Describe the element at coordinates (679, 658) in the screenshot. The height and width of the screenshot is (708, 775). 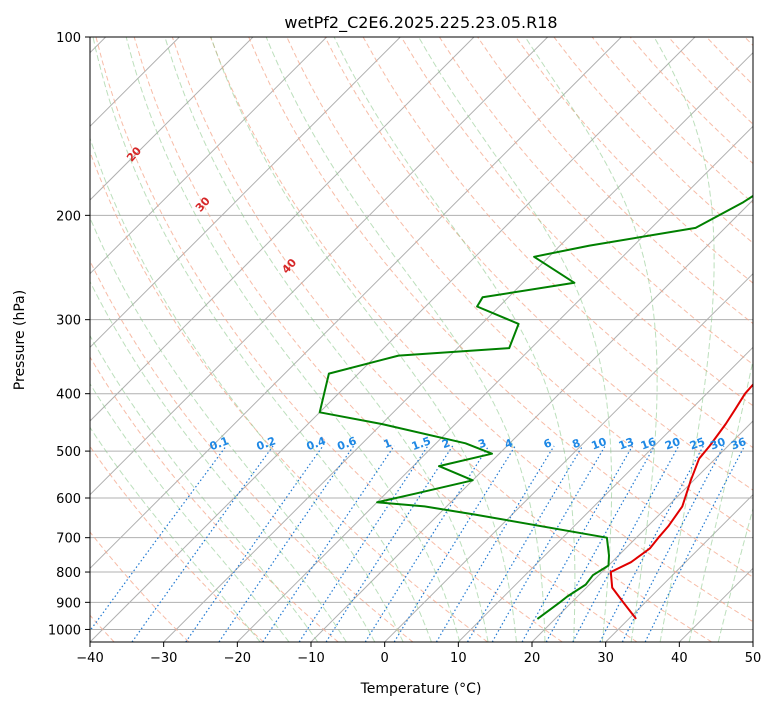
I see `x-tick-label: 40` at that location.